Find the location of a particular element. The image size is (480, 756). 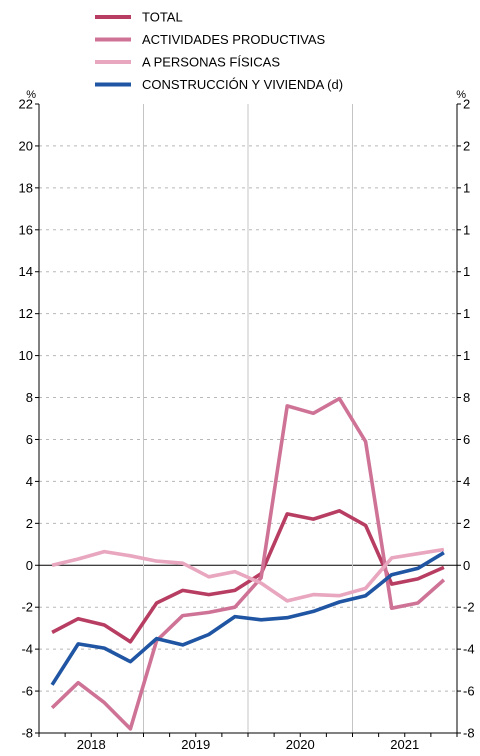

y-unit-left: % is located at coordinates (31, 95).